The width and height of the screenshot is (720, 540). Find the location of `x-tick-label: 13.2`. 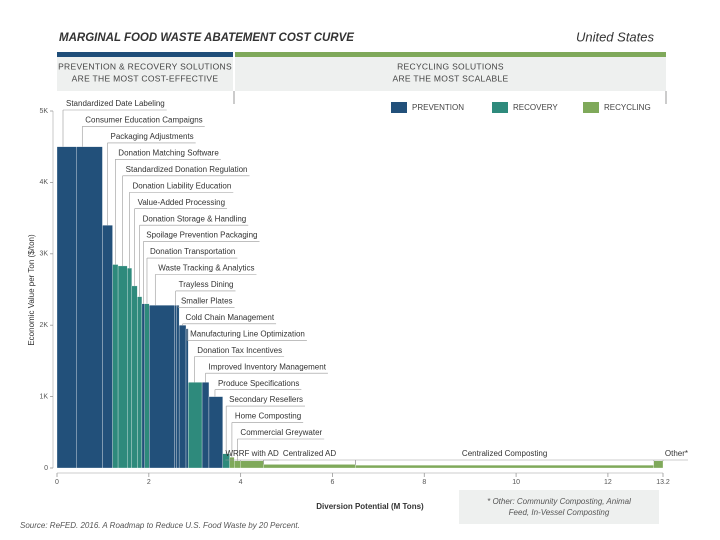

x-tick-label: 13.2 is located at coordinates (663, 482).